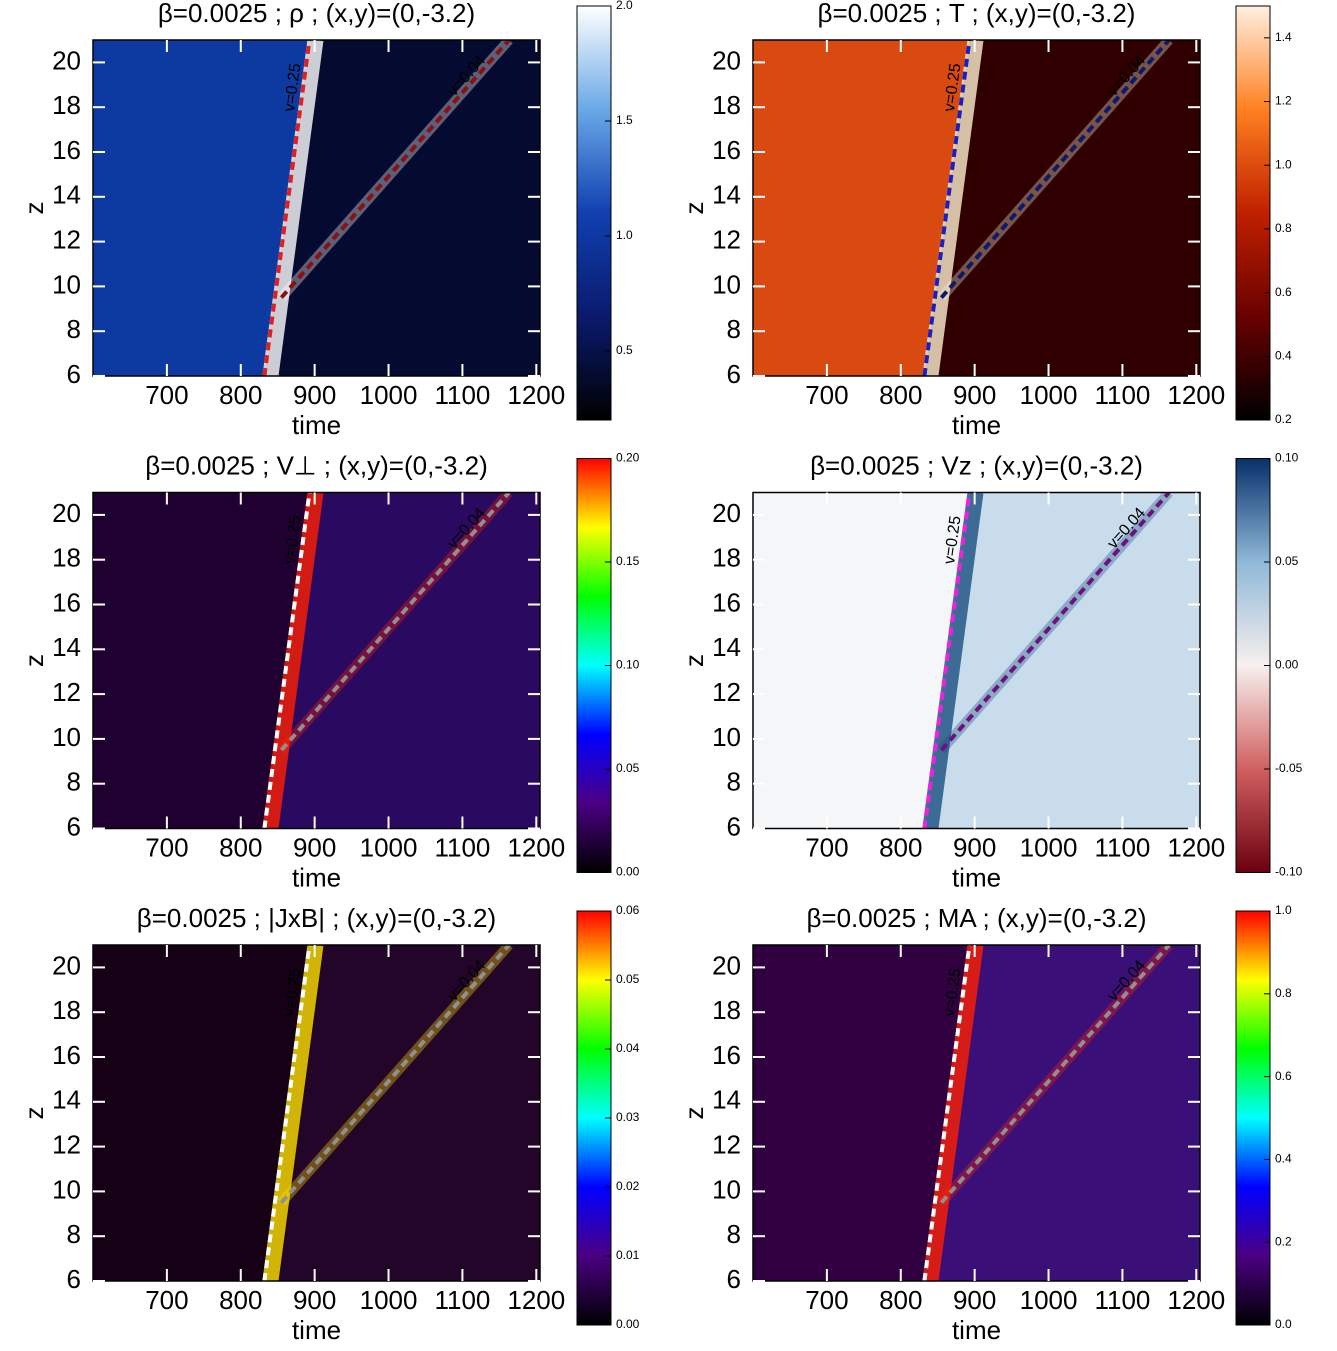 This screenshot has width=1337, height=1351. What do you see at coordinates (316, 918) in the screenshot?
I see `chart-title: β=0.0025 ; |JxB| ; (x,y)=(0,-3.2)` at bounding box center [316, 918].